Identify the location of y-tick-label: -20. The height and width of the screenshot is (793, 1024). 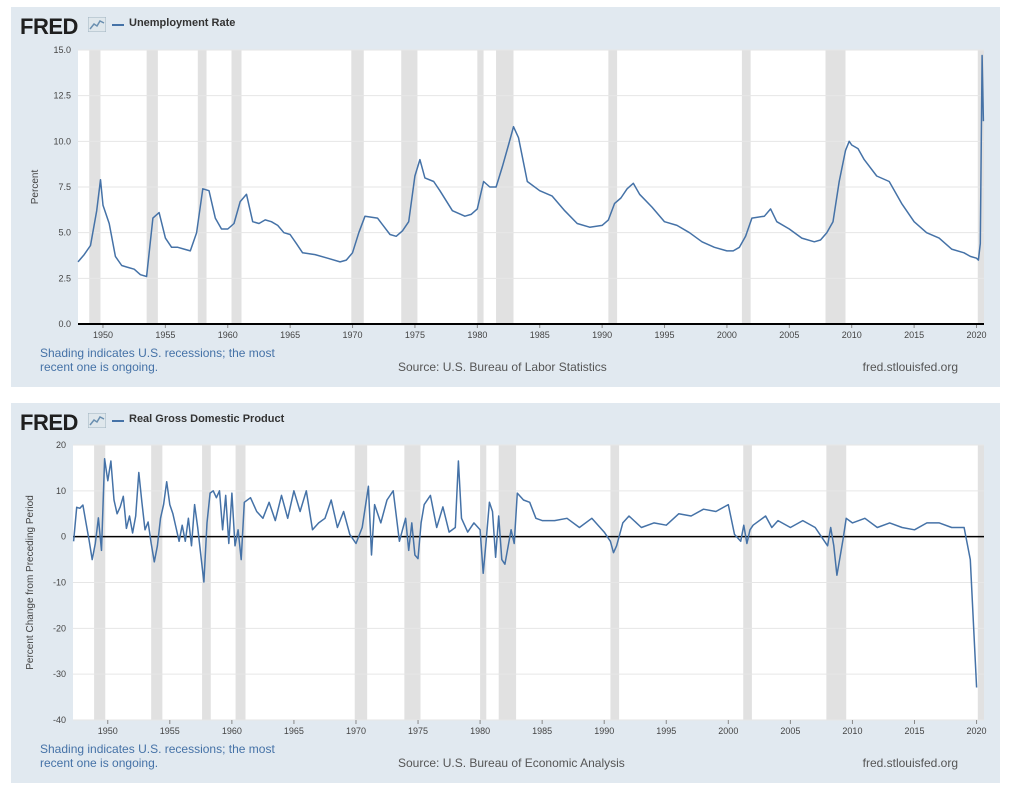
(59, 628).